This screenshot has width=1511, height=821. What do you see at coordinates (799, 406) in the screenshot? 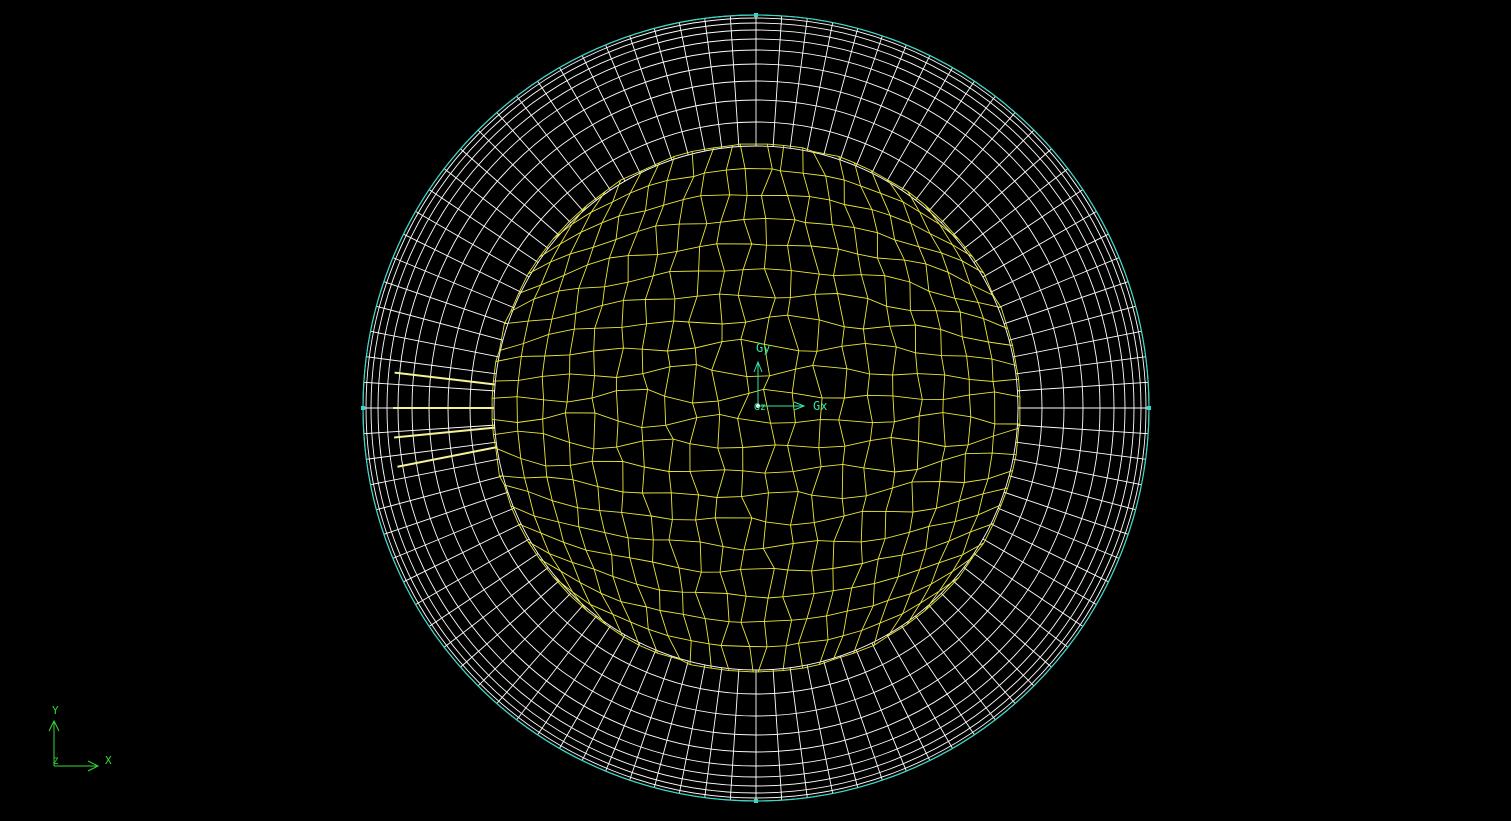
I see `global-x-axis-arrowhead` at bounding box center [799, 406].